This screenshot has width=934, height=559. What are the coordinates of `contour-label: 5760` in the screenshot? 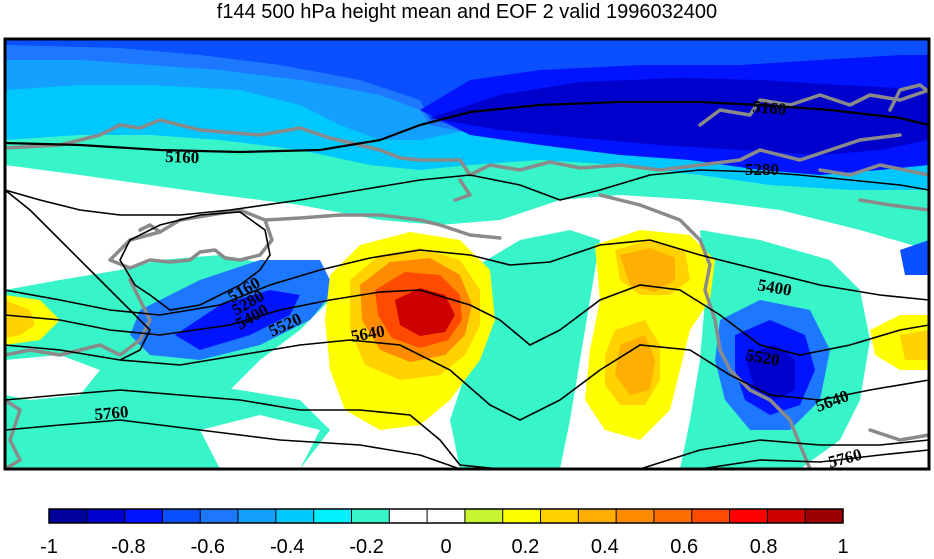 It's located at (112, 413).